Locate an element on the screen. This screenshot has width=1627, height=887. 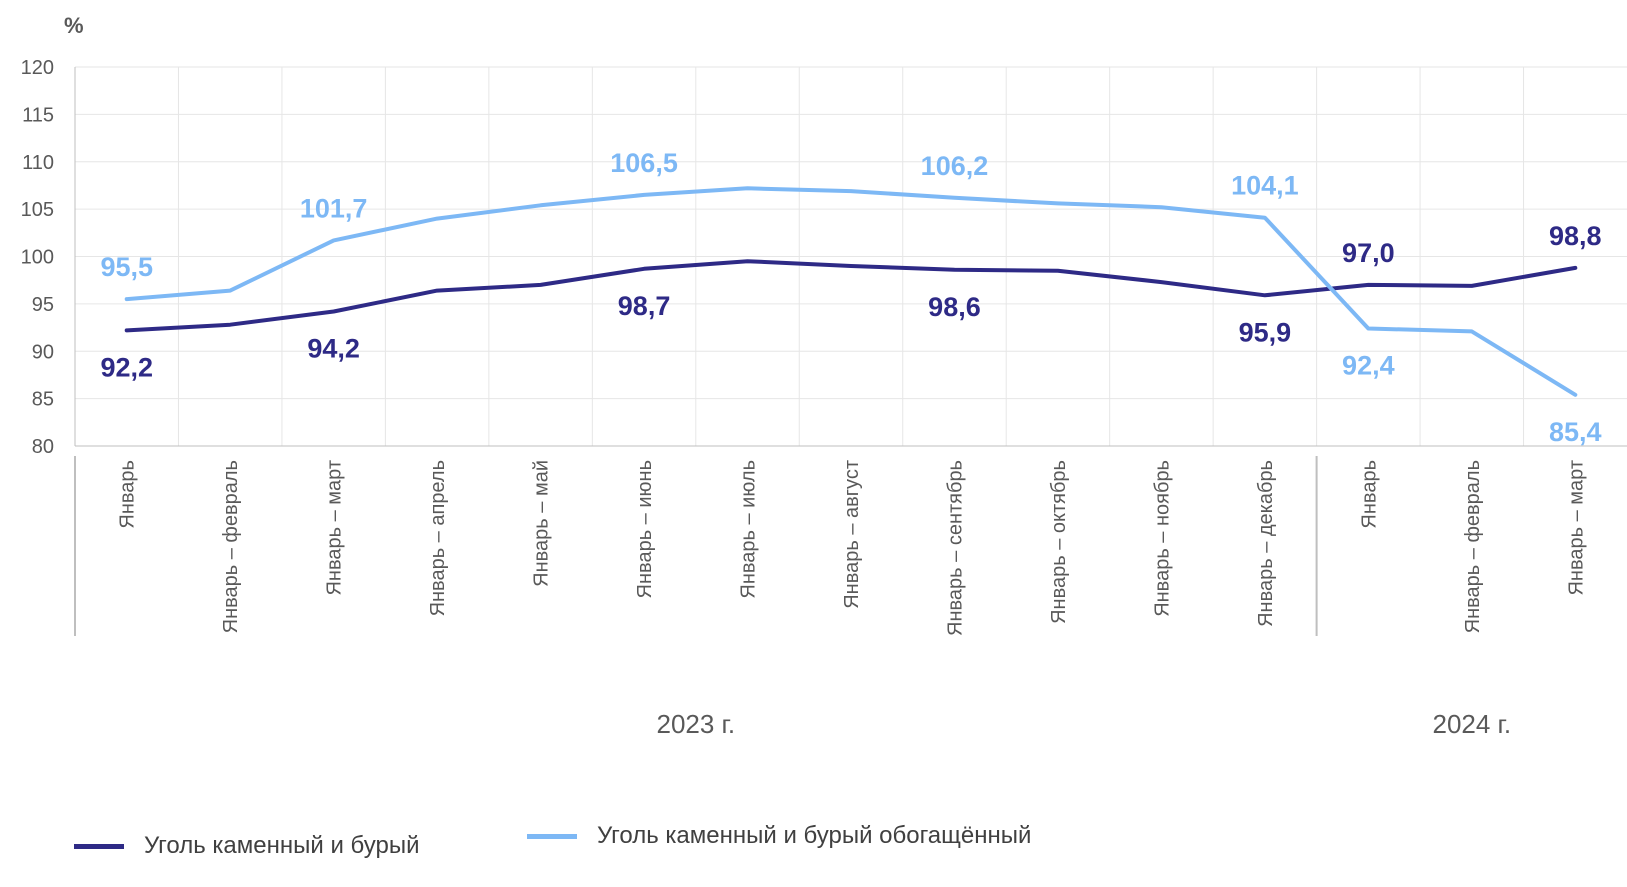
data-label-0: 98,6 is located at coordinates (954, 307).